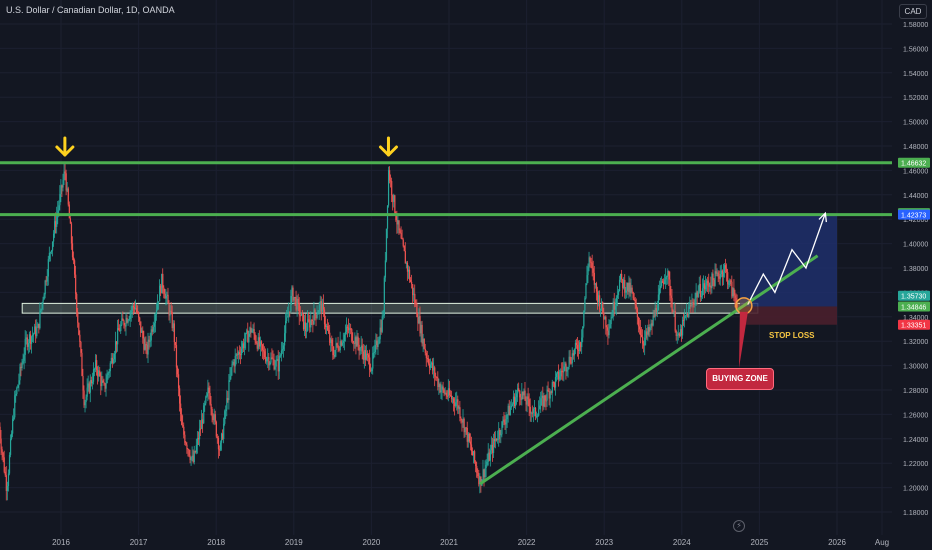 The width and height of the screenshot is (932, 550). Describe the element at coordinates (913, 216) in the screenshot. I see `price-label-text: 1.42373` at that location.